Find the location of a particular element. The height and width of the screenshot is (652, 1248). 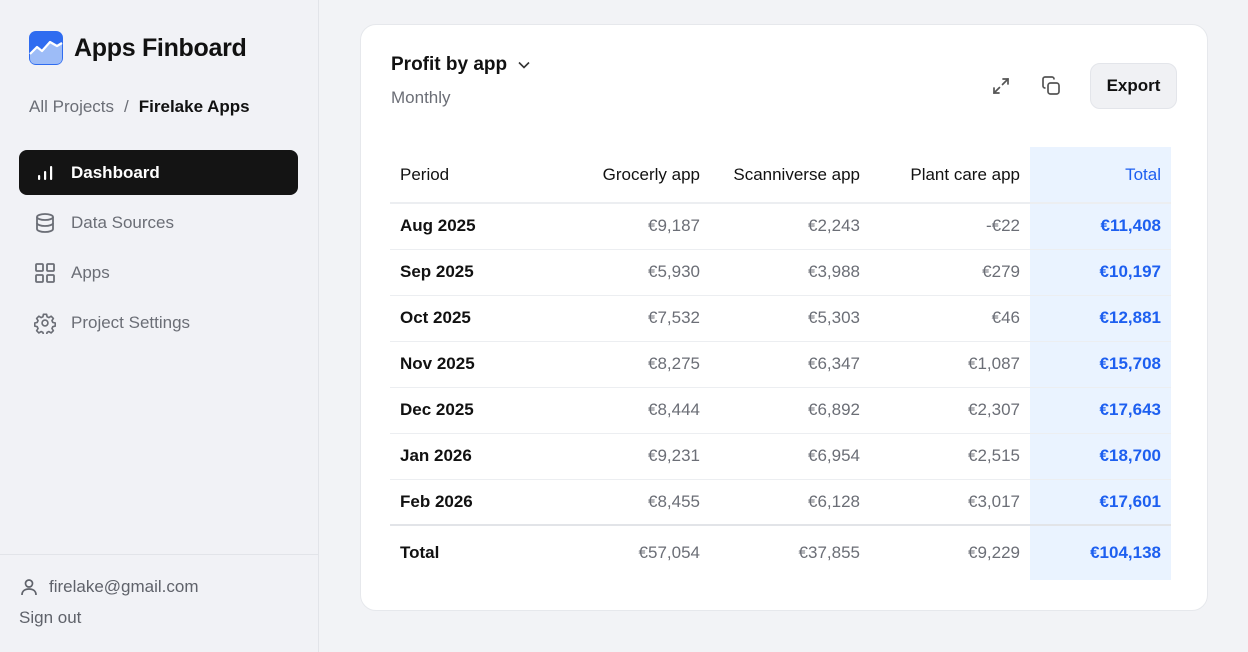

cell-total: €17,601 is located at coordinates (1100, 502).